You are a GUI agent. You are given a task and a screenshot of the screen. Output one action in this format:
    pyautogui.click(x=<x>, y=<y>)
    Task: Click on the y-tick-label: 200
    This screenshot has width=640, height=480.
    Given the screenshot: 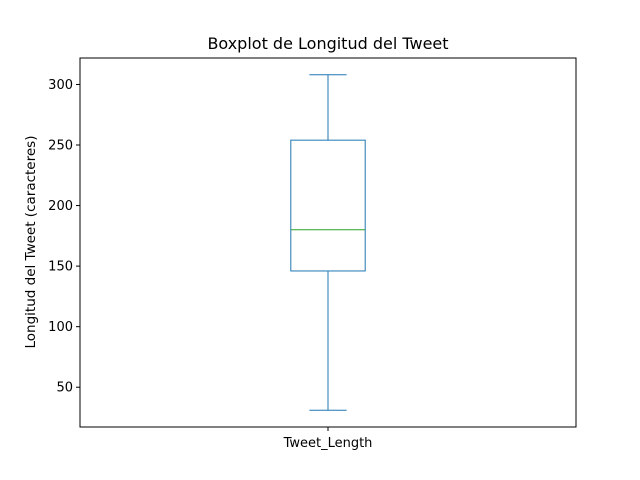 What is the action you would take?
    pyautogui.click(x=60, y=206)
    